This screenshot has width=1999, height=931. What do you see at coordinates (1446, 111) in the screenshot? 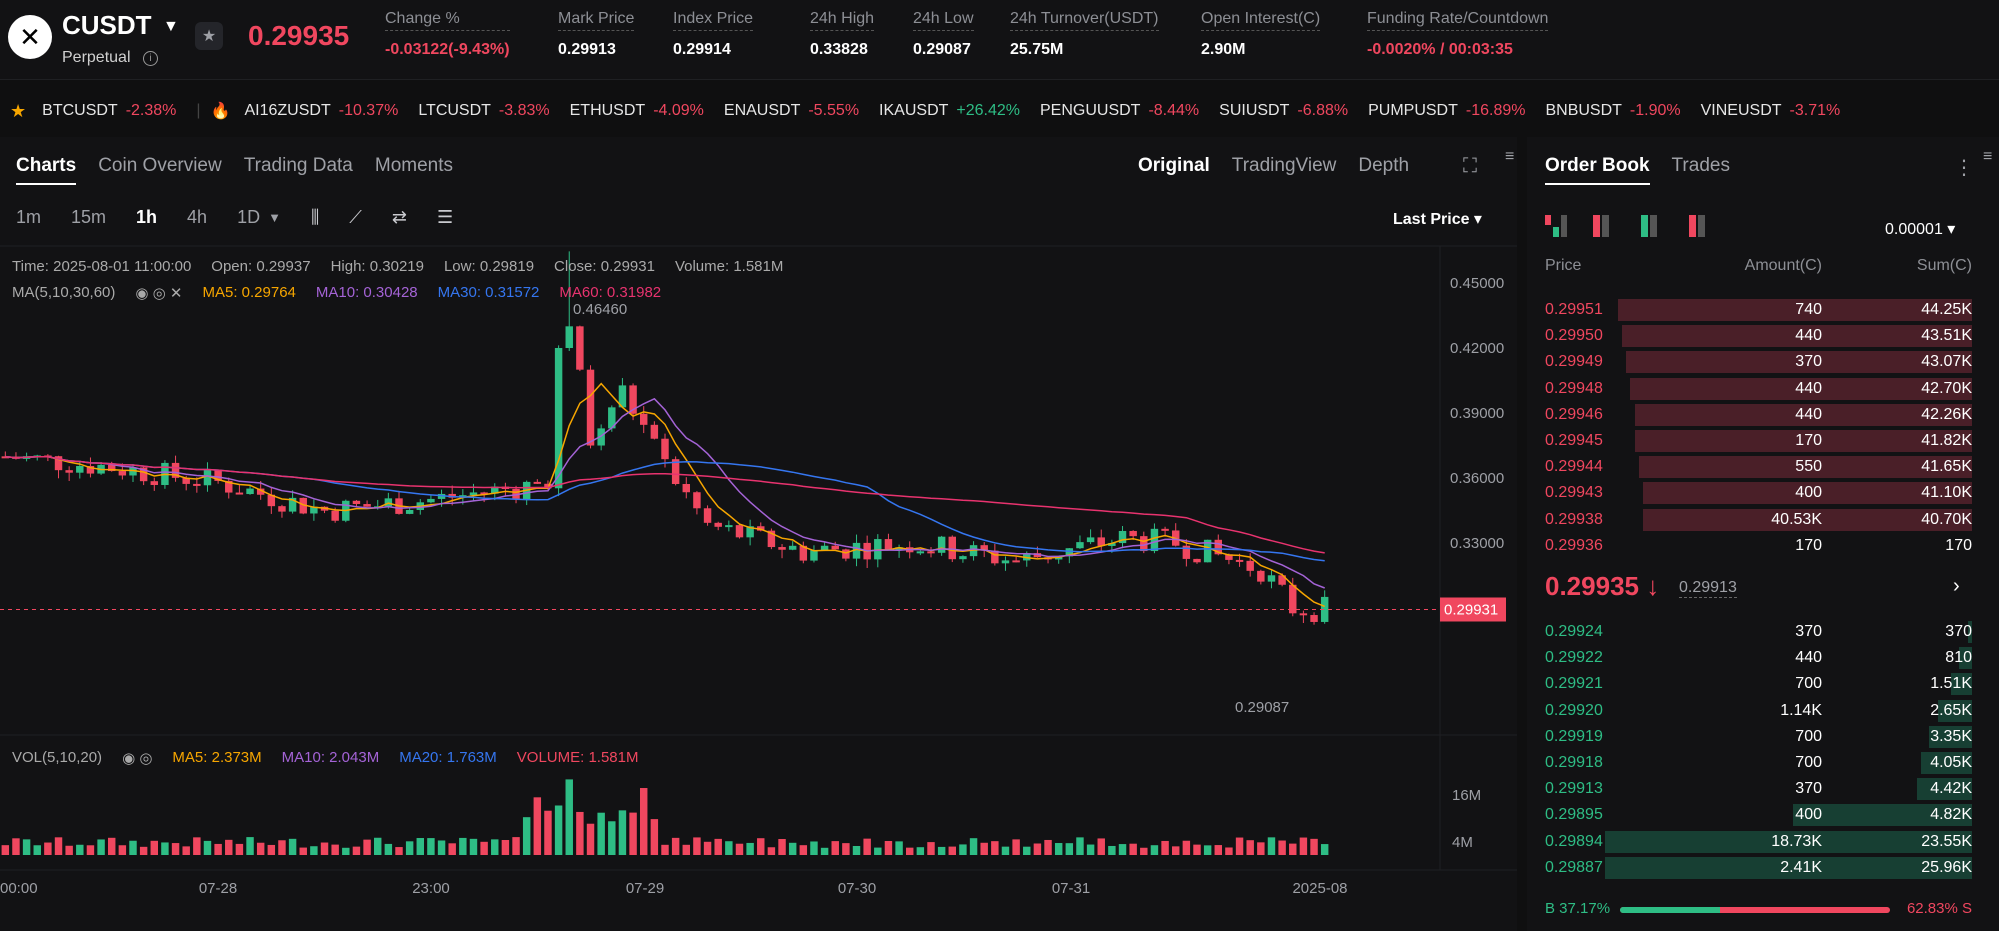
I see `ticker-item: PUMPUSDT -16.89%` at bounding box center [1446, 111].